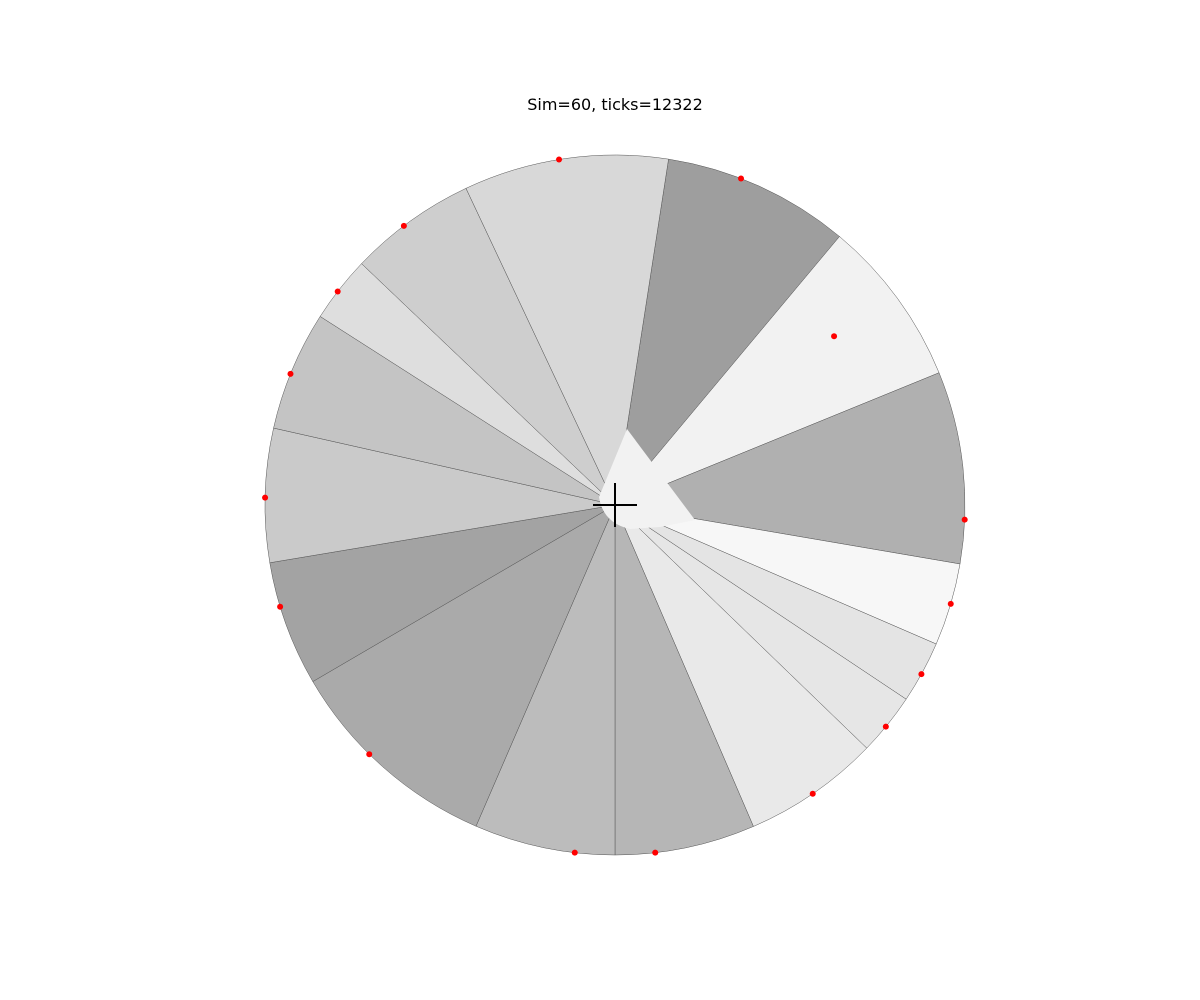 The height and width of the screenshot is (1000, 1200). I want to click on center-crosshair, so click(615, 505).